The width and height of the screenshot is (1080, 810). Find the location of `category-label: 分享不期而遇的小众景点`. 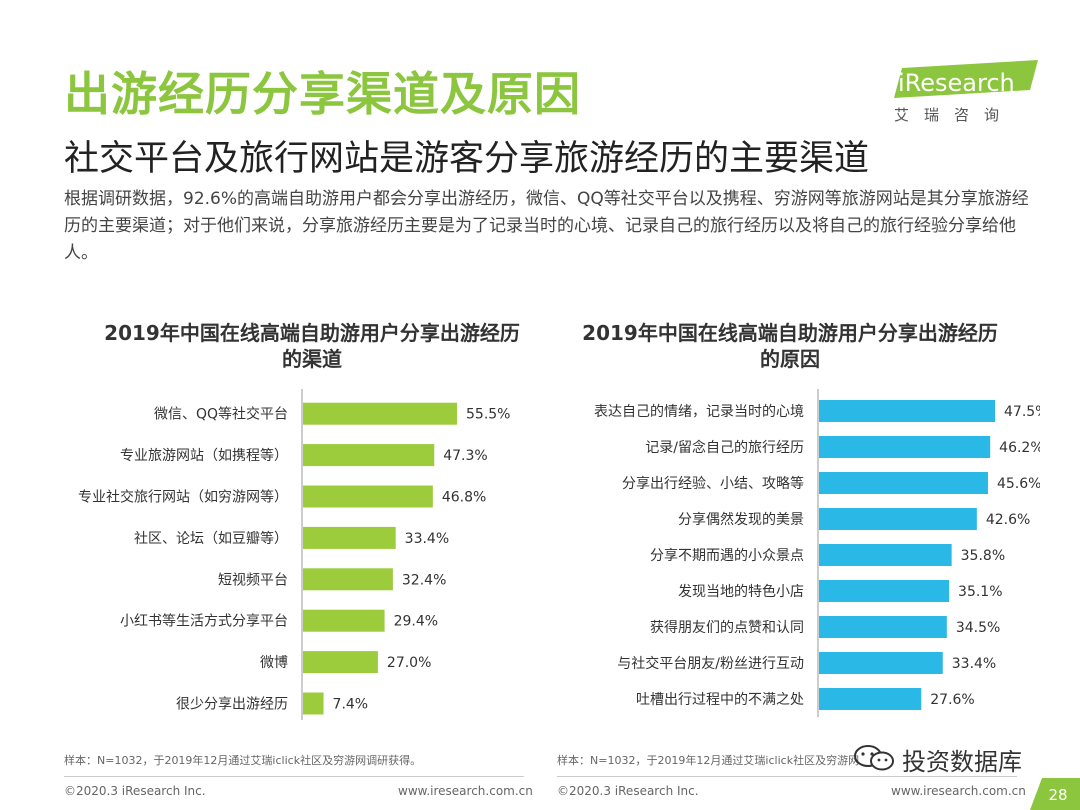

category-label: 分享不期而遇的小众景点 is located at coordinates (727, 555).